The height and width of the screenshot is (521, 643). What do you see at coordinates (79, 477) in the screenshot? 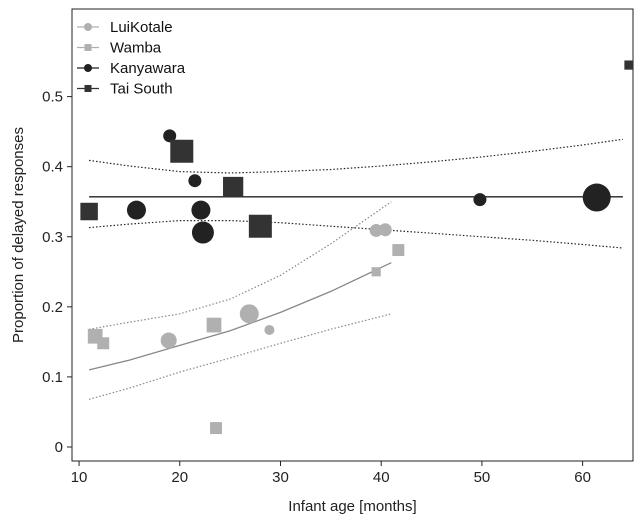
I see `x-tick-label: 10` at bounding box center [79, 477].